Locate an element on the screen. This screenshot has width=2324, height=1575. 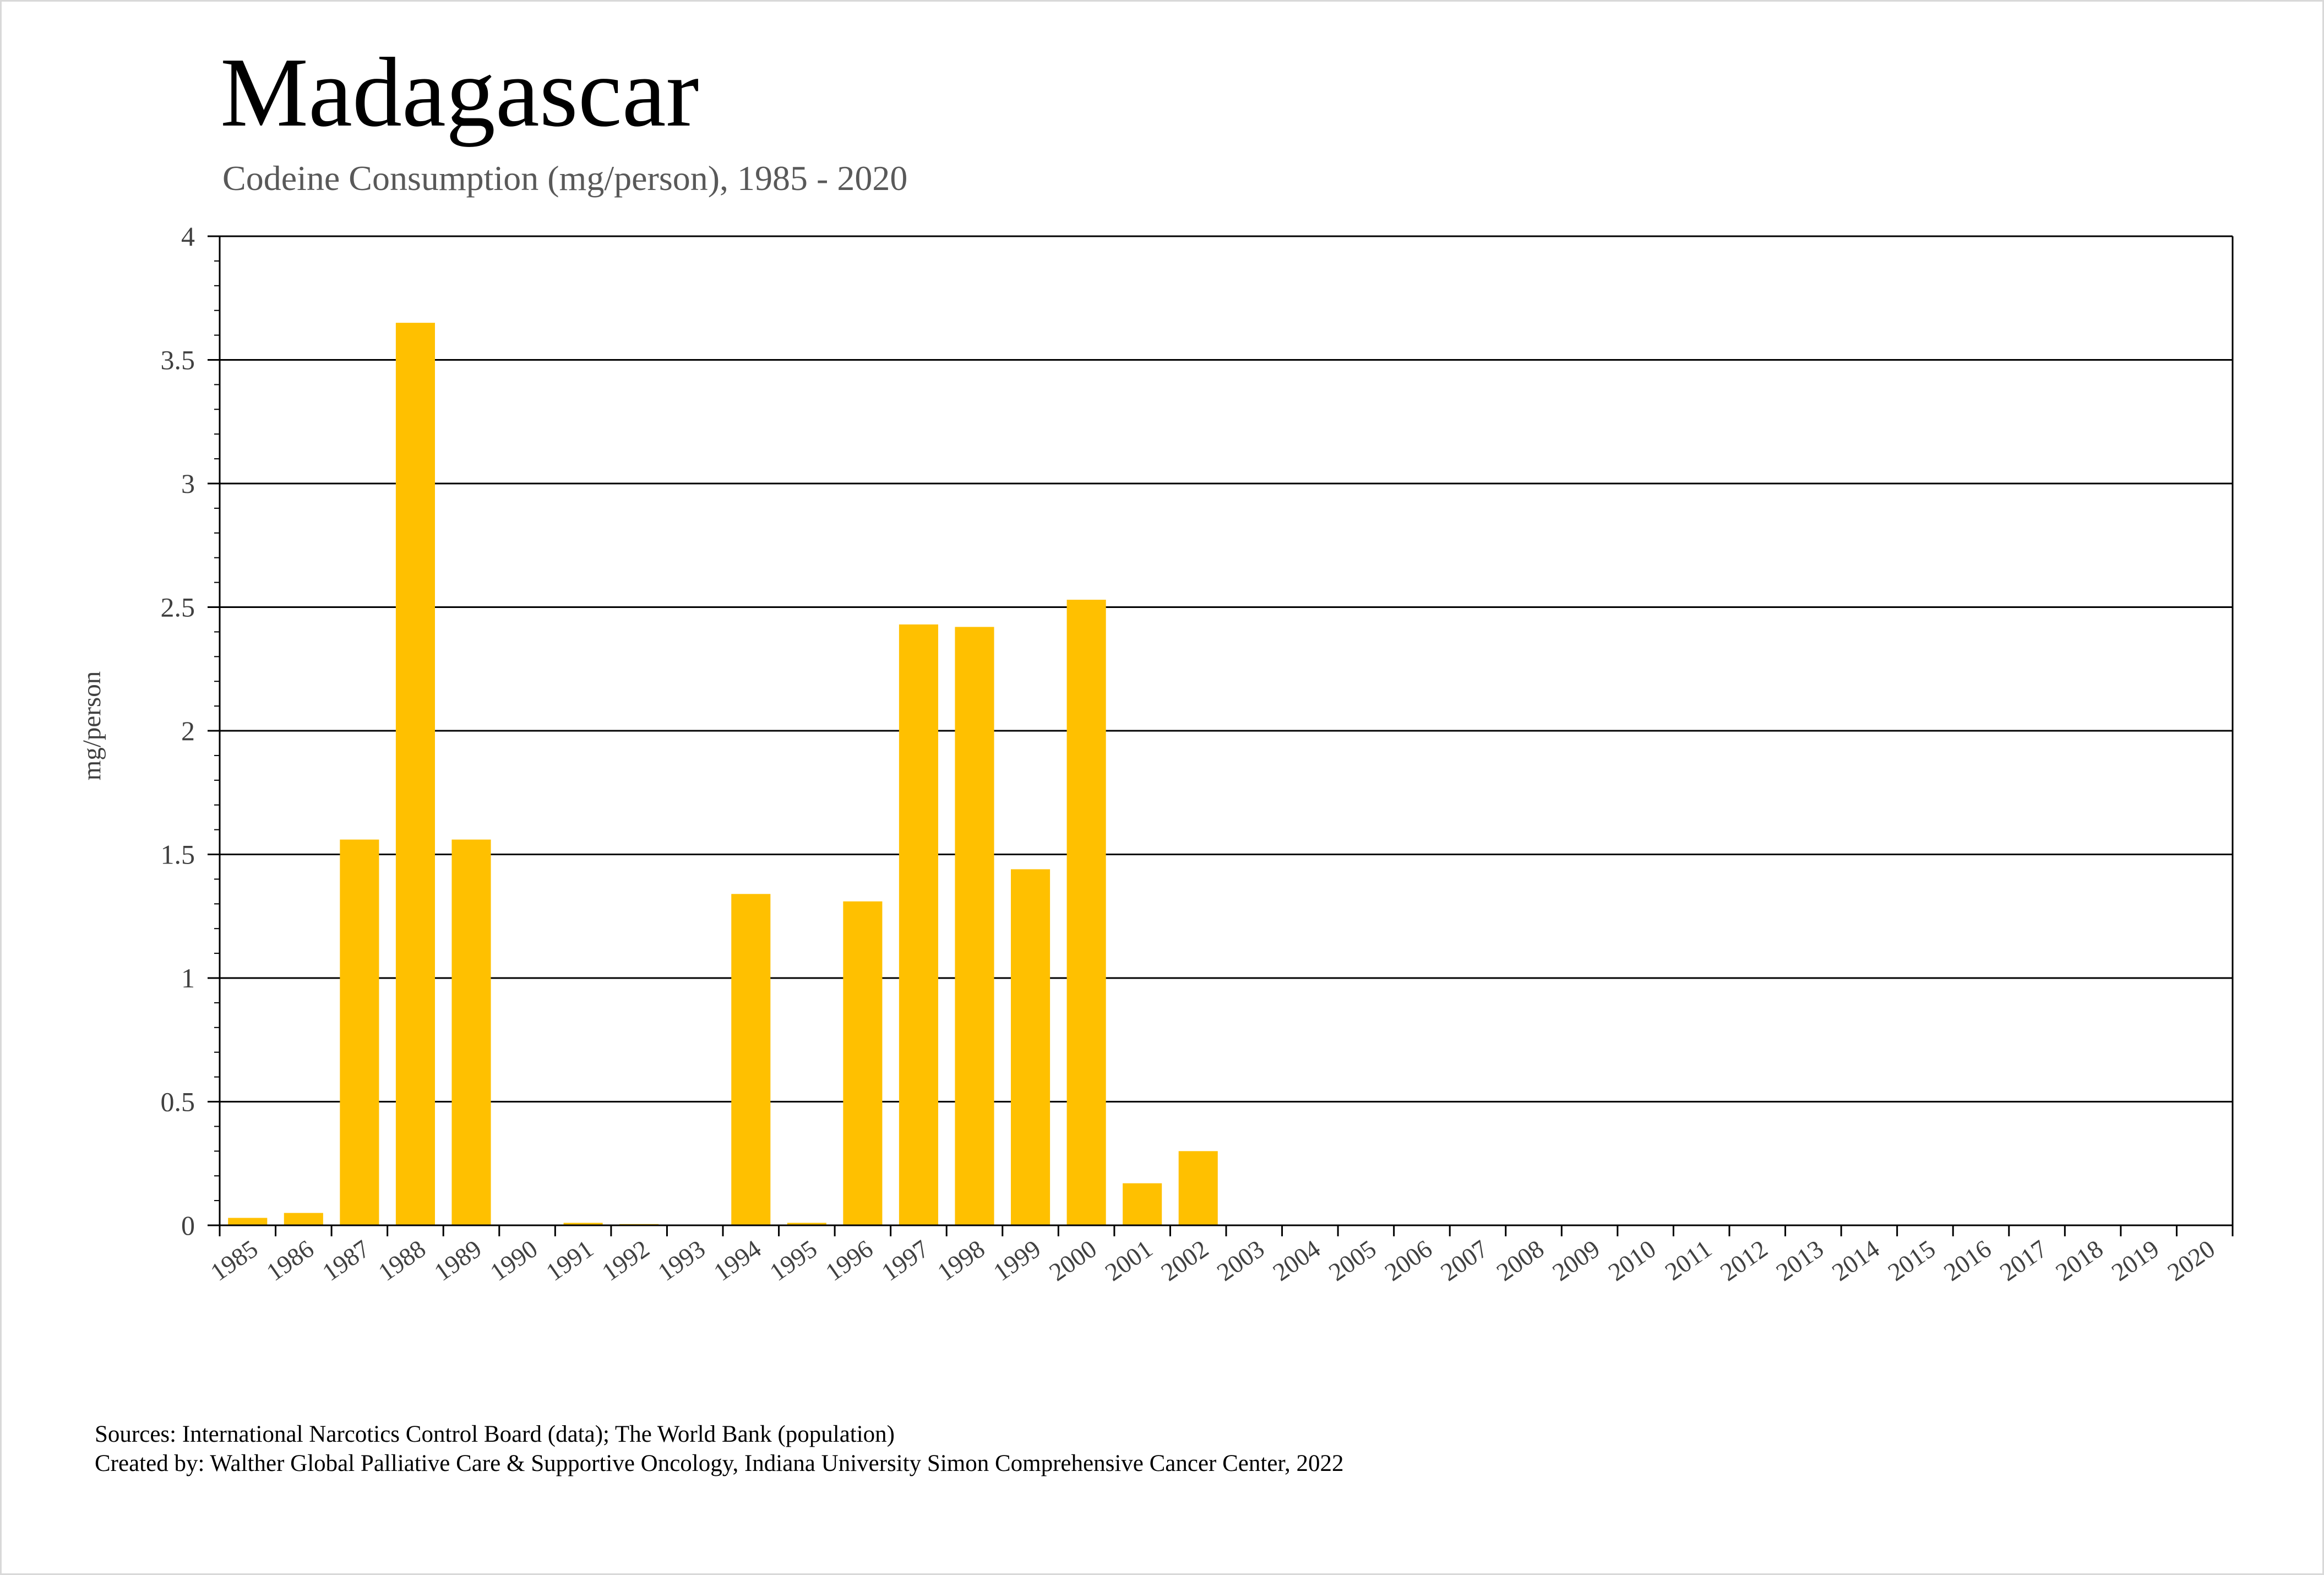
x-tick-label: 2019 is located at coordinates (2135, 1260).